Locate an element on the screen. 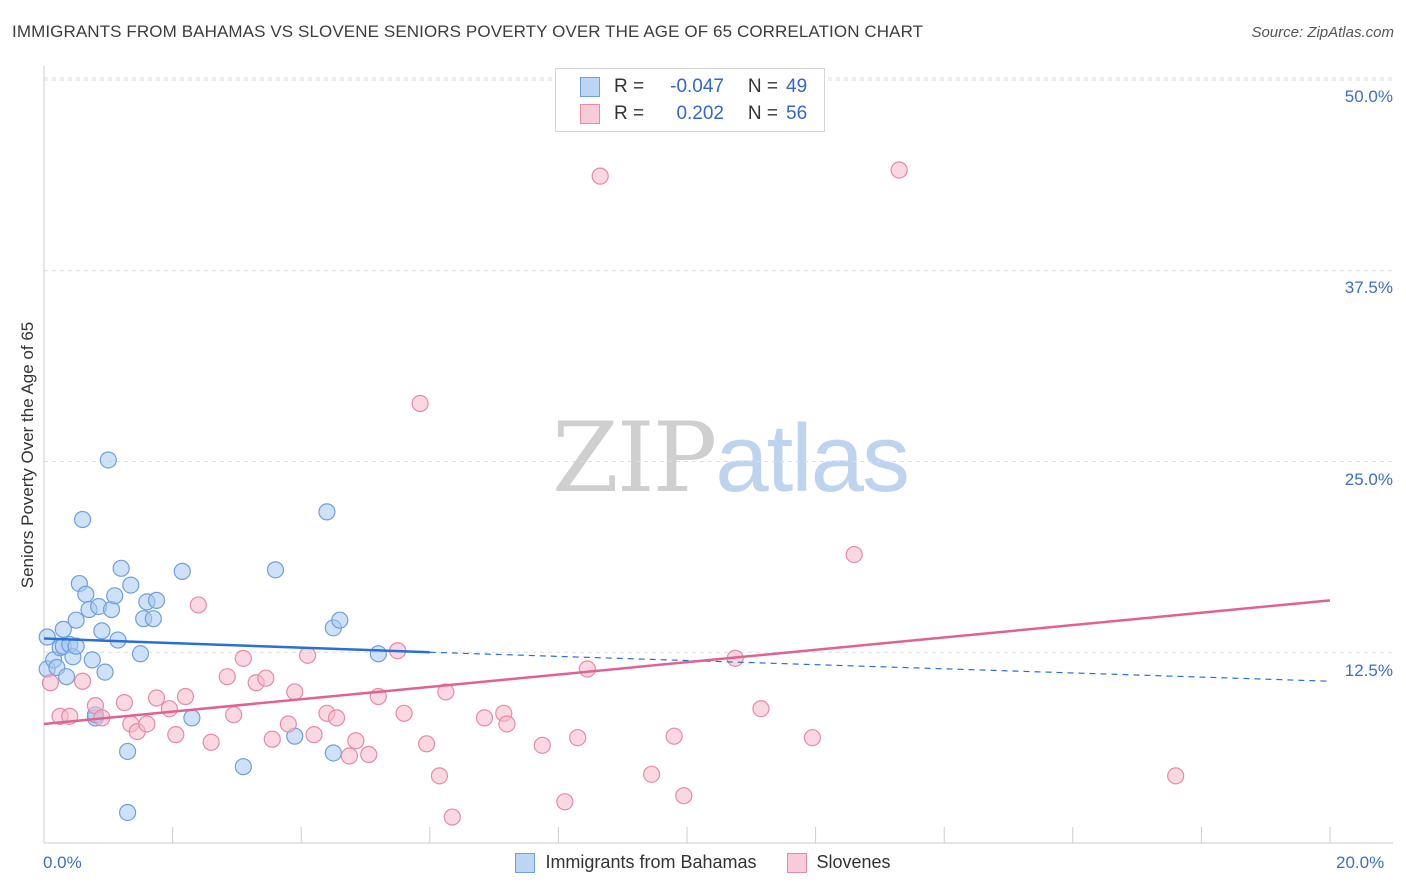 The image size is (1406, 892). series-legend: Immigrants from Bahamas Slovenes is located at coordinates (703, 862).